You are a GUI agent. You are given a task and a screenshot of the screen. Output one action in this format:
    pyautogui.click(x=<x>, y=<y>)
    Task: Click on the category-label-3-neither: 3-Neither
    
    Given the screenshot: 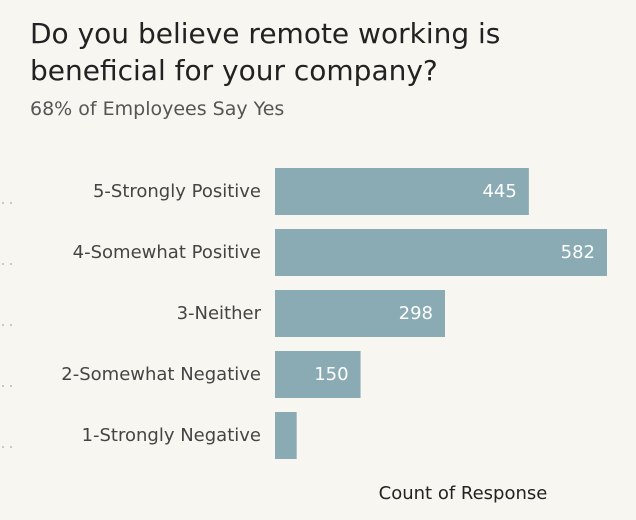 What is the action you would take?
    pyautogui.click(x=219, y=313)
    